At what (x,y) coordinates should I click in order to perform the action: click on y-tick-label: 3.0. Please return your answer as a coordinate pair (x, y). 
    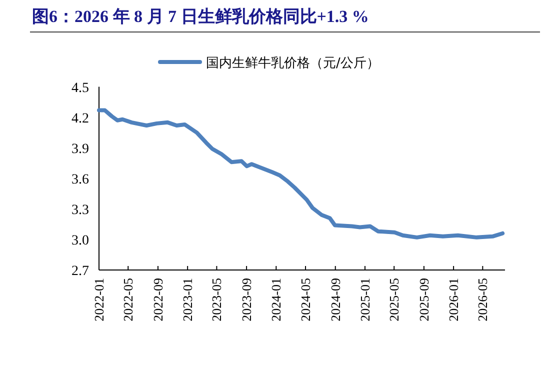
    Looking at the image, I should click on (80, 240).